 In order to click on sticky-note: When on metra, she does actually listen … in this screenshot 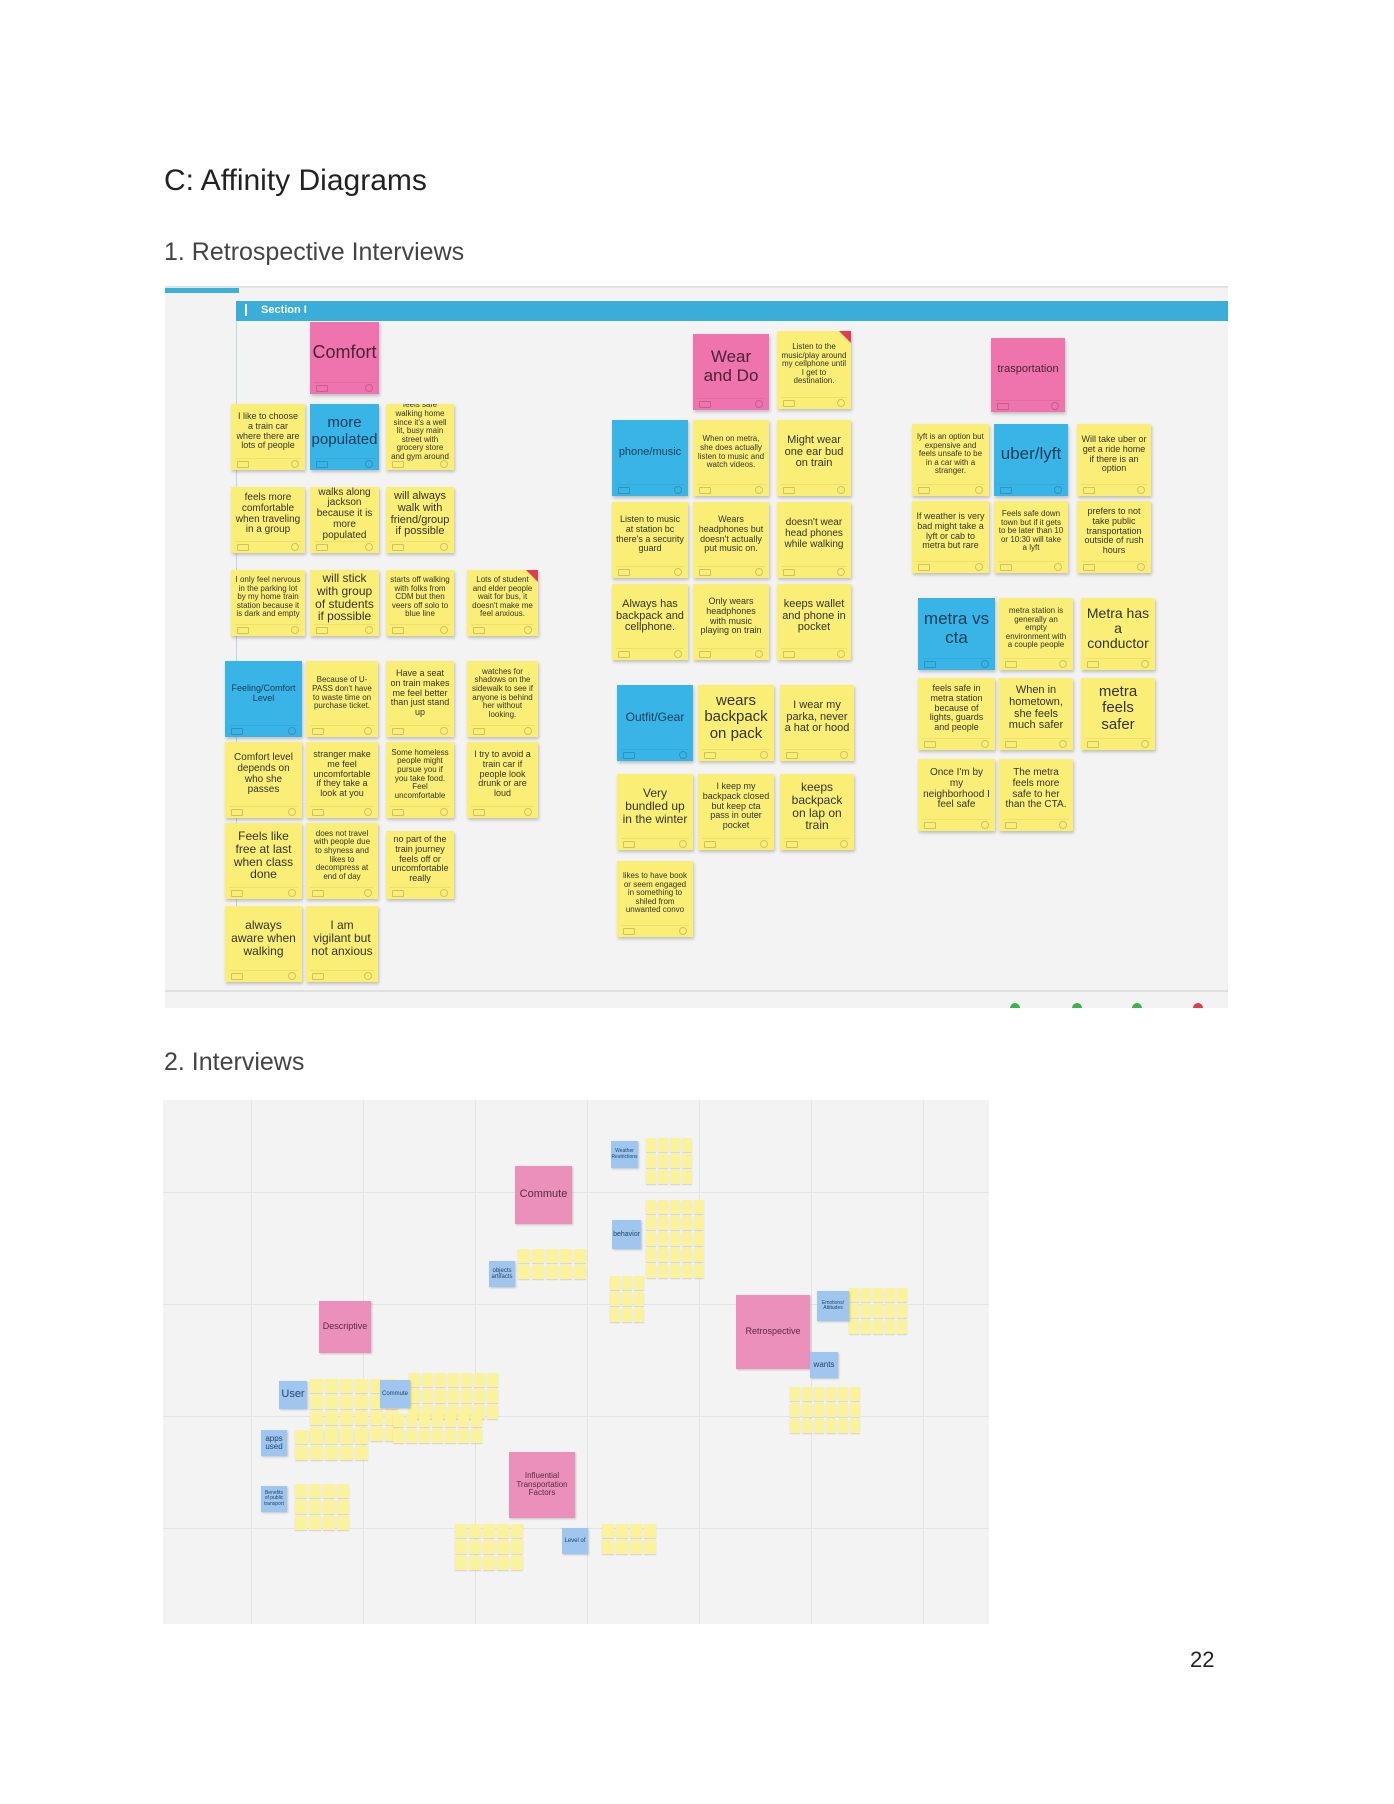, I will do `click(731, 458)`.